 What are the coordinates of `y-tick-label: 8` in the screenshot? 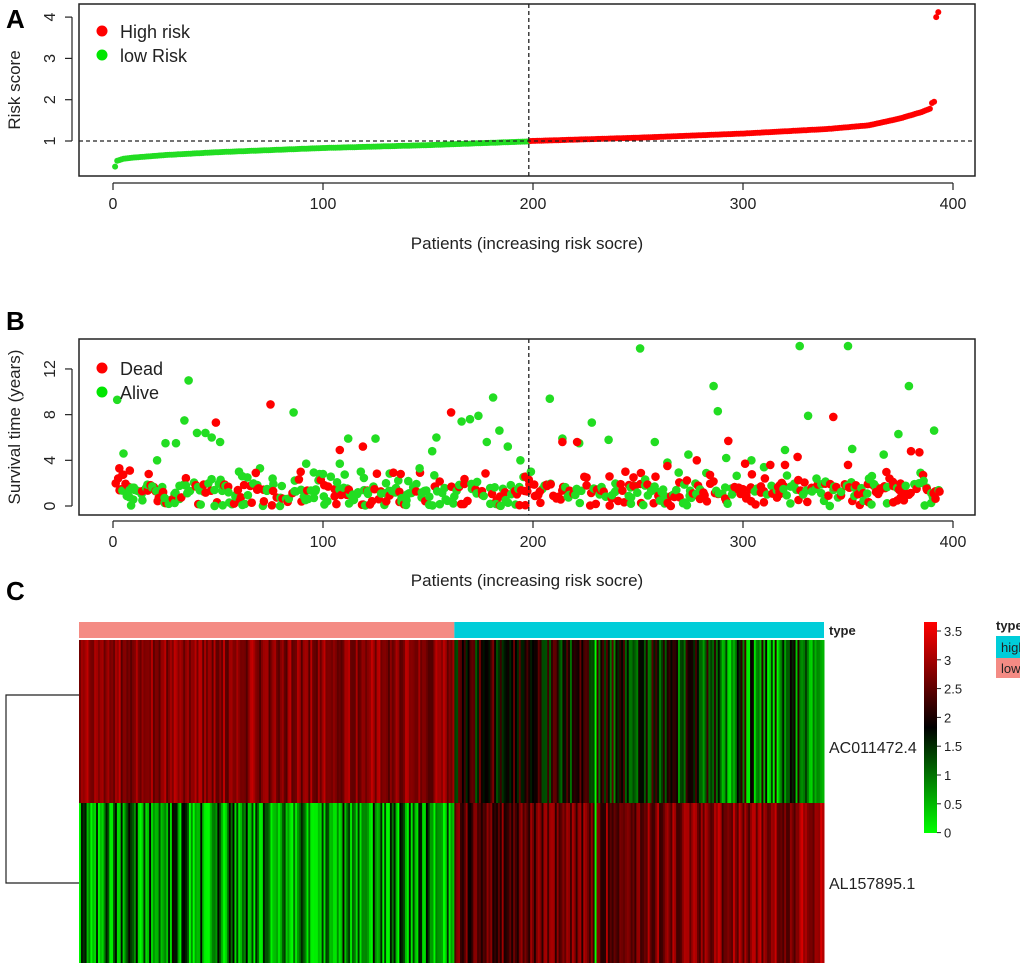 It's located at (50, 414).